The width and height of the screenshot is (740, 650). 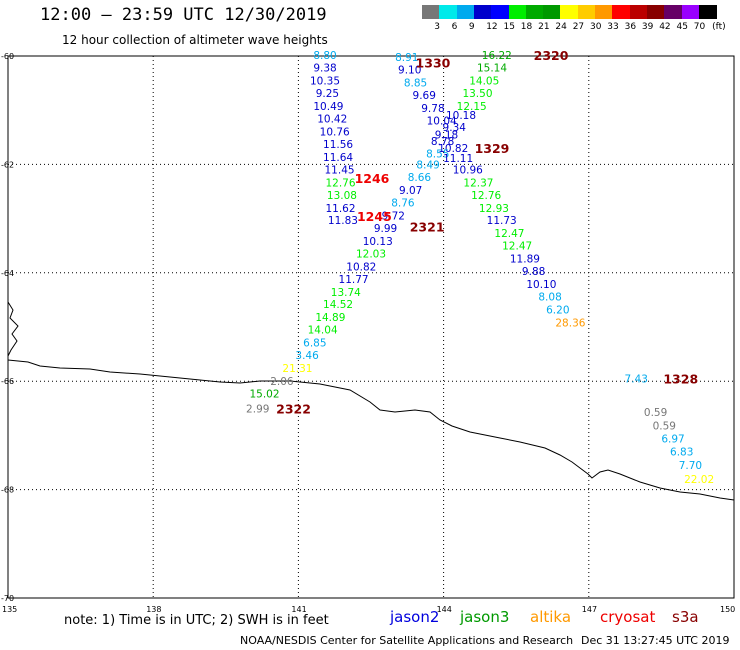 What do you see at coordinates (324, 68) in the screenshot?
I see `wave-height-value: 9.38` at bounding box center [324, 68].